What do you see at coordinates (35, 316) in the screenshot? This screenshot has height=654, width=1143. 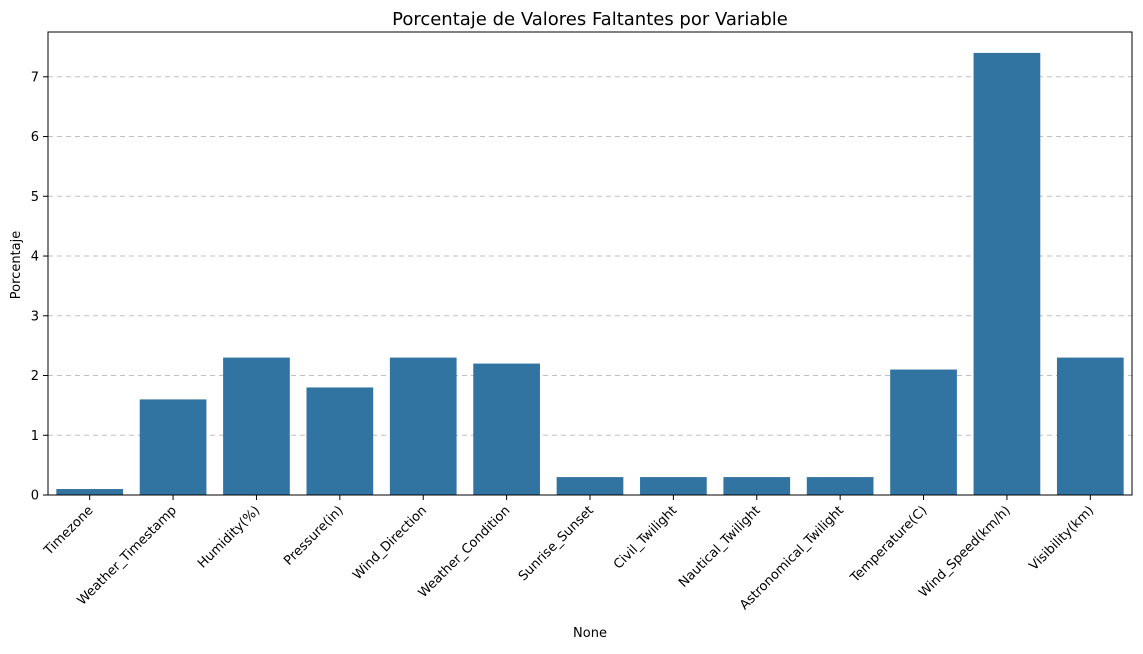 I see `y-tick-label: 3` at bounding box center [35, 316].